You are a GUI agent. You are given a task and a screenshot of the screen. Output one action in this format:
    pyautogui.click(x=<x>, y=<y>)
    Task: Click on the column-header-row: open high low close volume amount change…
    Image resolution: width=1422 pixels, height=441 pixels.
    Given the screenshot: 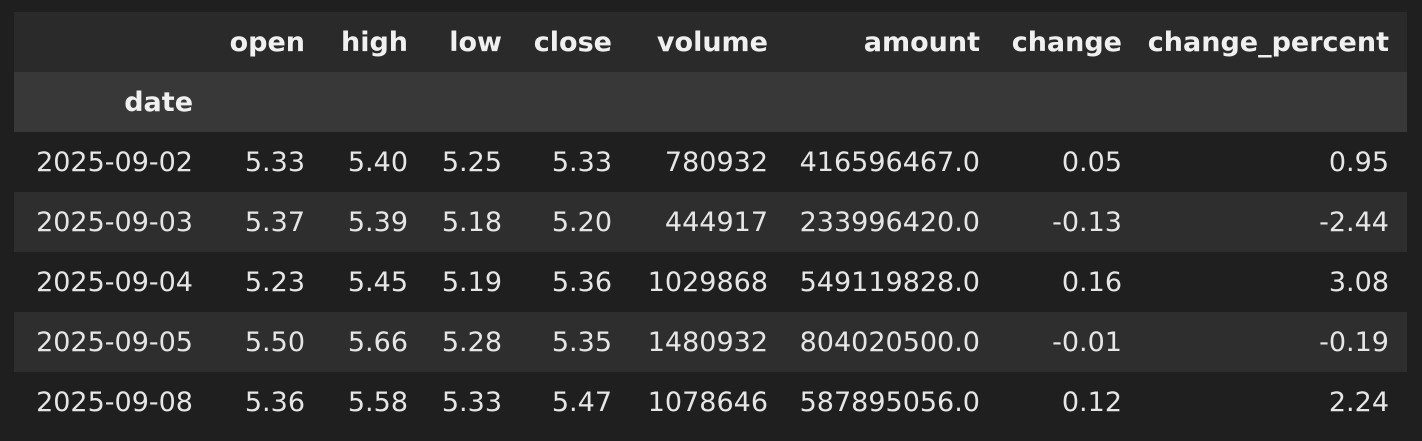 What is the action you would take?
    pyautogui.click(x=710, y=42)
    